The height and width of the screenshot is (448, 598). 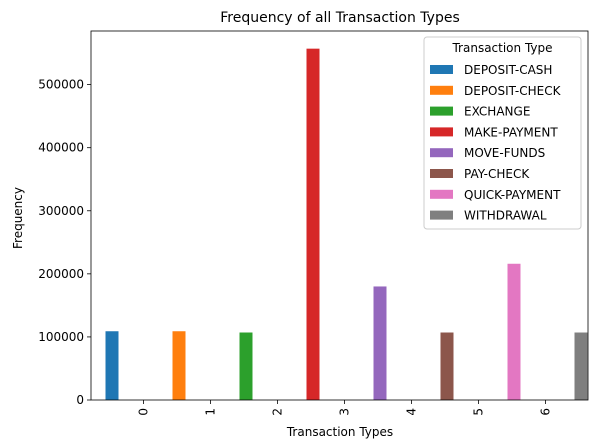 I want to click on y-ticks: 0 100000 200000 300000 400000 500000, so click(x=64, y=242).